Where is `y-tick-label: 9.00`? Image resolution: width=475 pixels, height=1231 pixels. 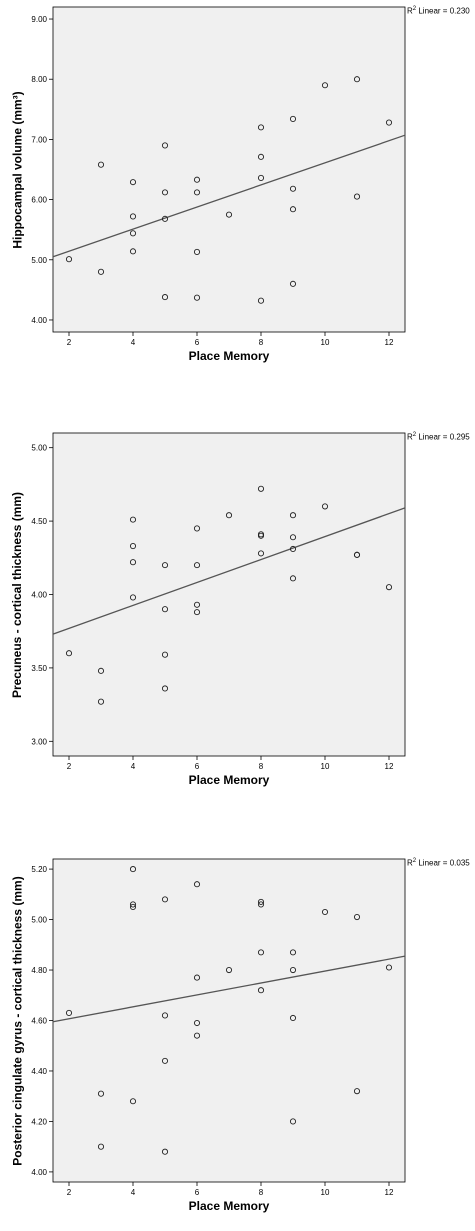 y-tick-label: 9.00 is located at coordinates (39, 19).